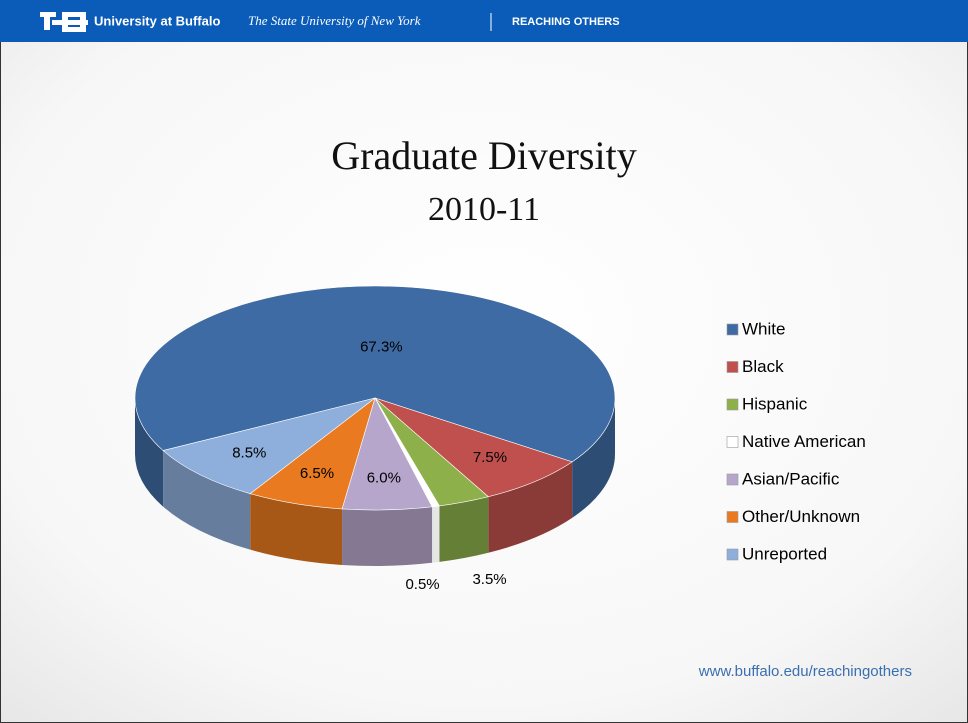  Describe the element at coordinates (763, 328) in the screenshot. I see `legend-label: White` at that location.